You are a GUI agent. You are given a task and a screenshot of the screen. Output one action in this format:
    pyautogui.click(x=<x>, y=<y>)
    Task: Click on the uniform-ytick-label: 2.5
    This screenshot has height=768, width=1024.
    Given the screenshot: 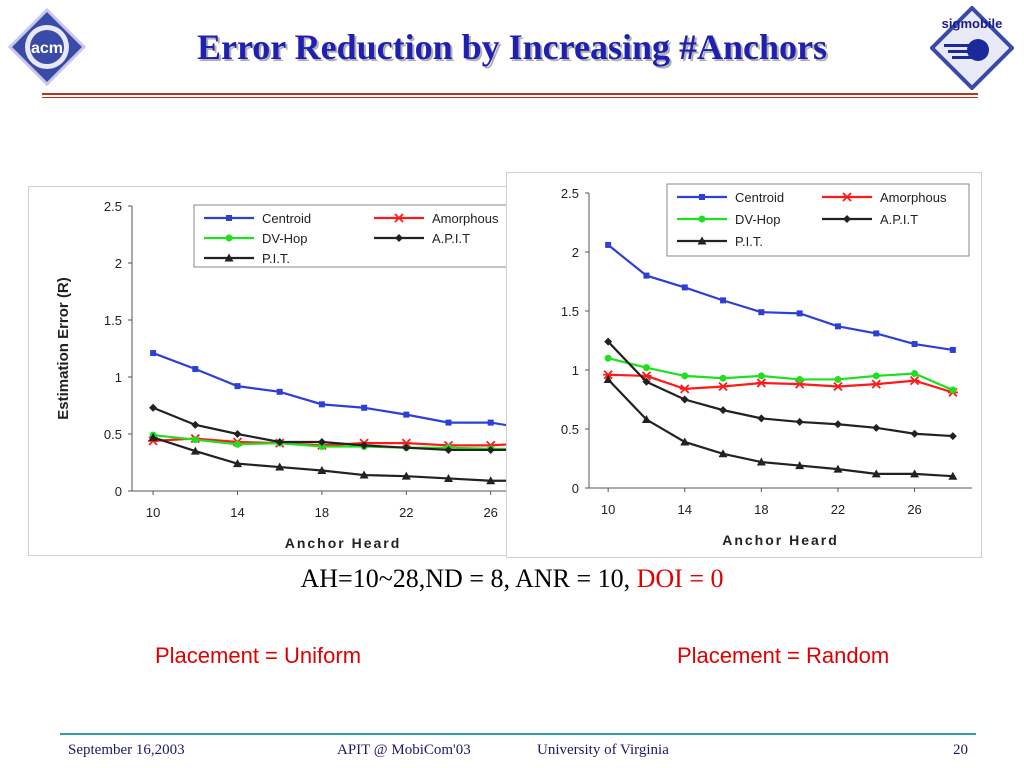 What is the action you would take?
    pyautogui.click(x=113, y=206)
    